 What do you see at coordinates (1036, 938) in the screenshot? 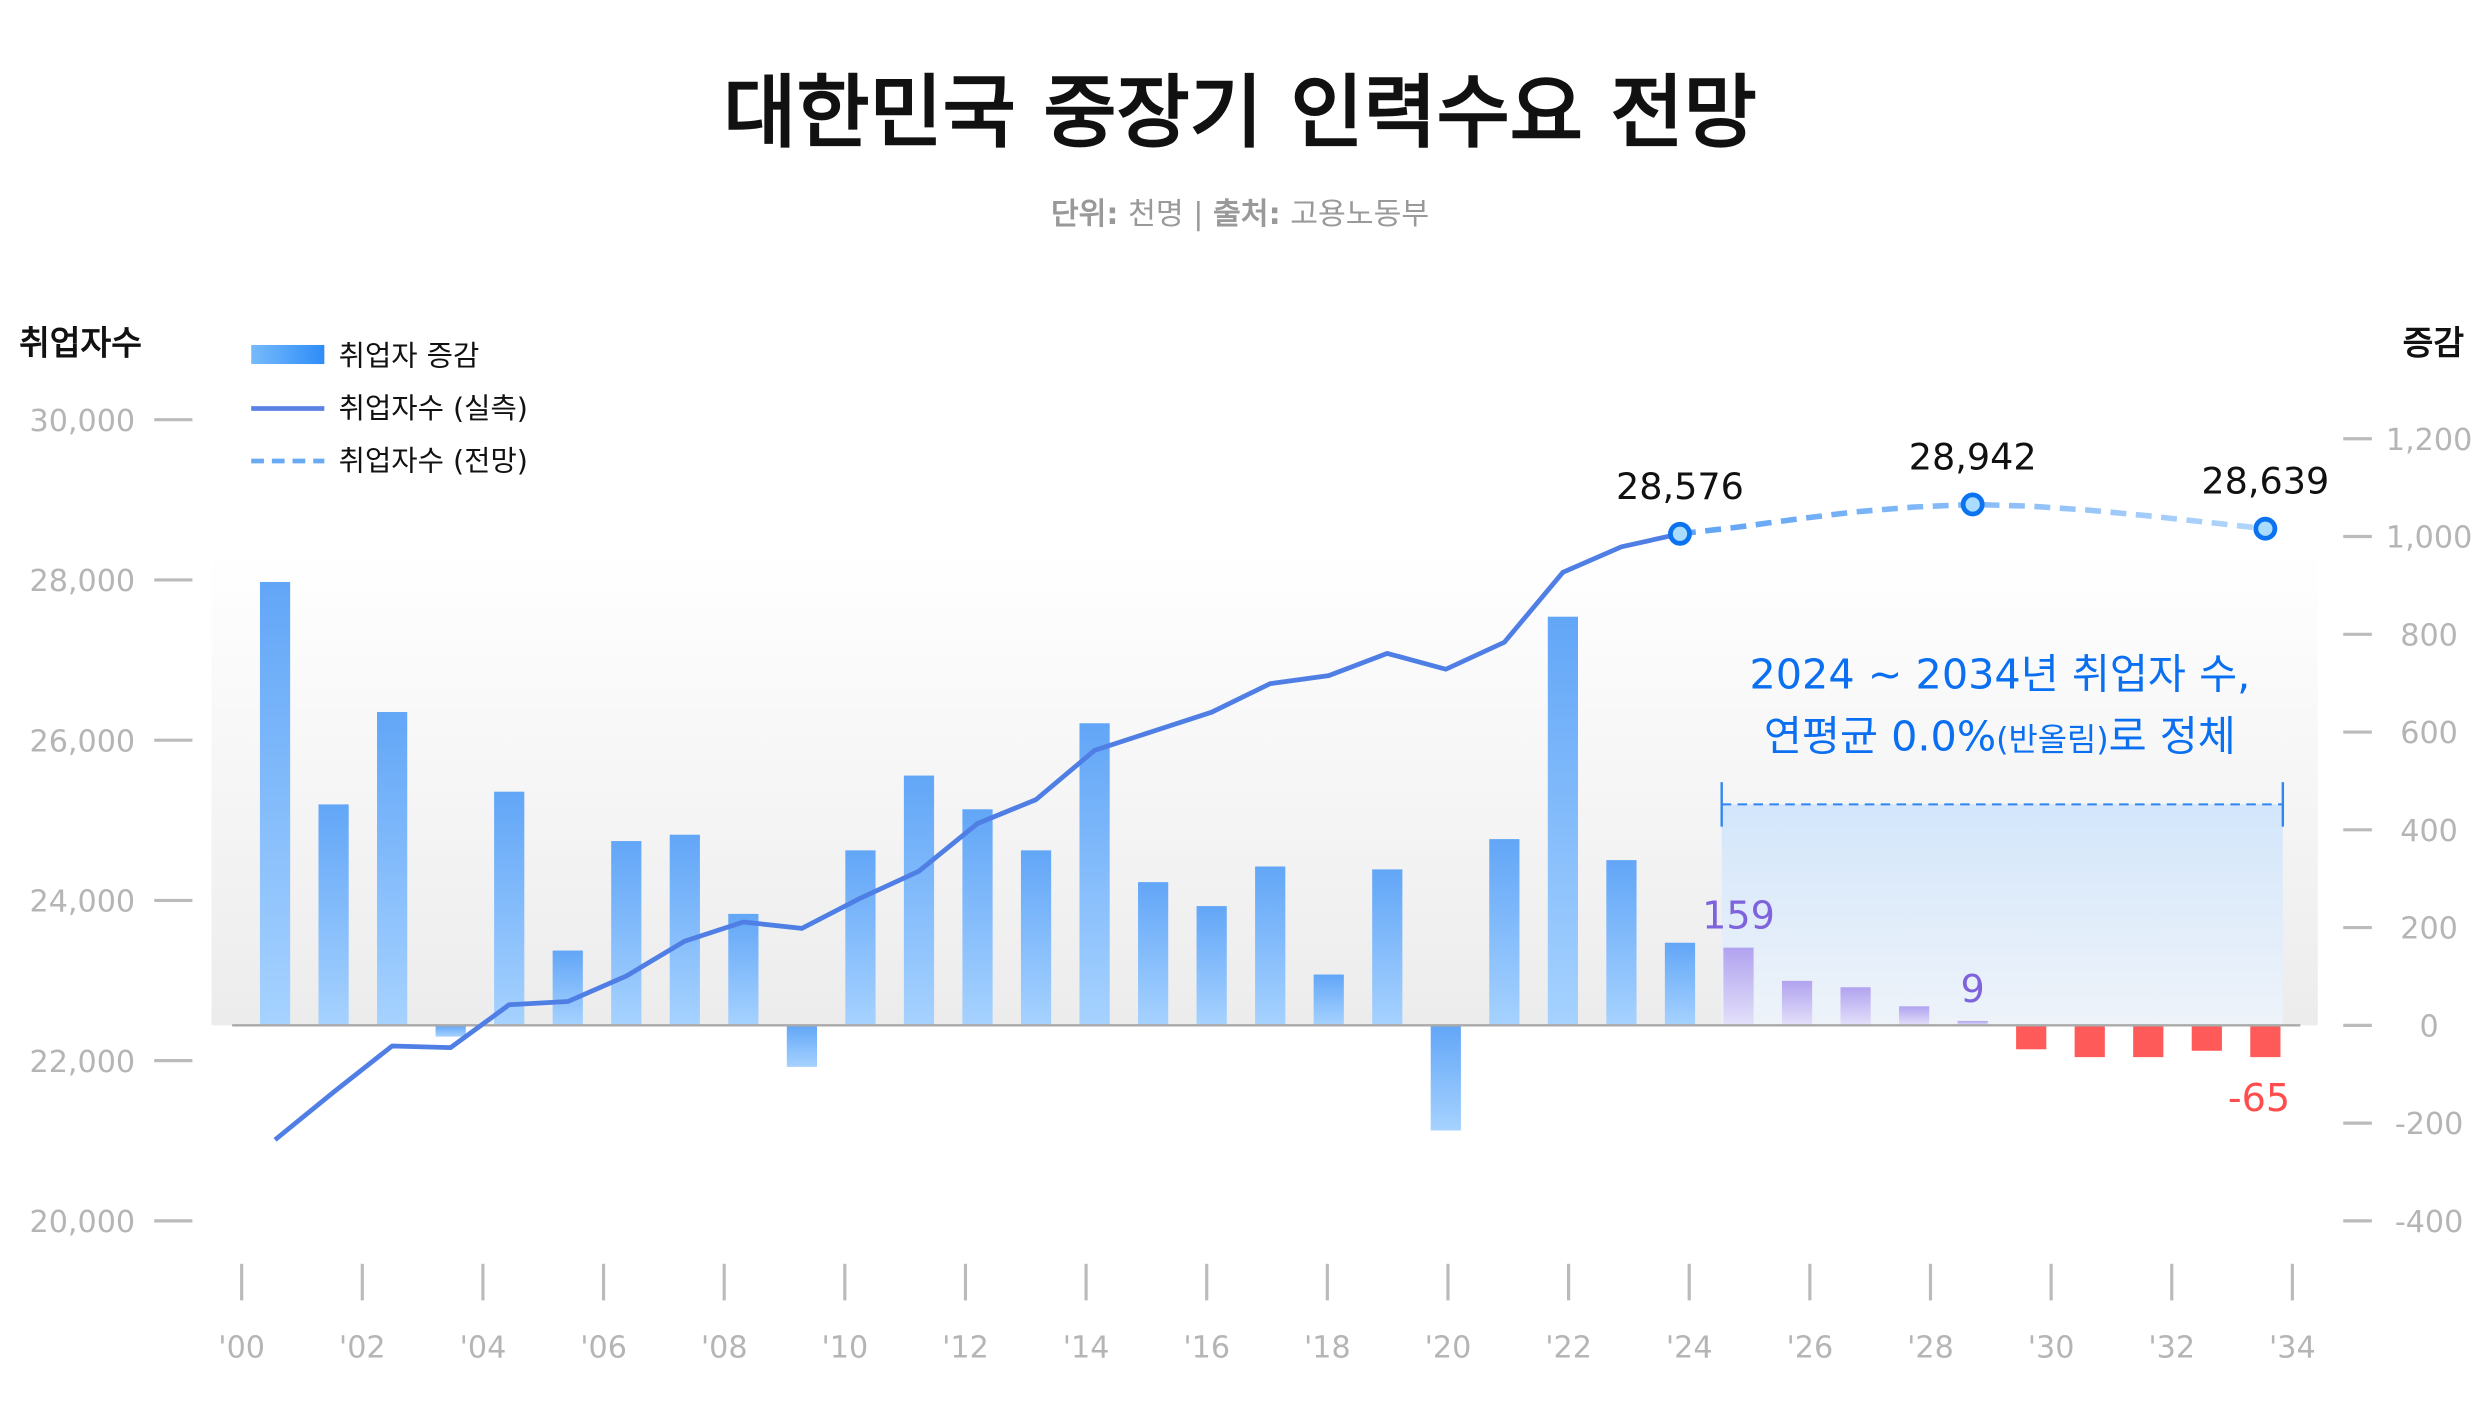
I see `bar-2013` at bounding box center [1036, 938].